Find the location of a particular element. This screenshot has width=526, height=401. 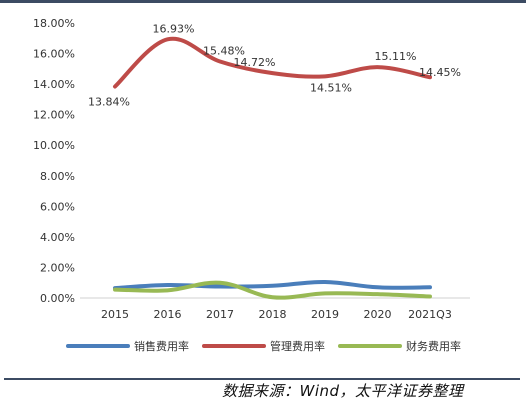

y-tick-label: 4.00% is located at coordinates (57, 237).